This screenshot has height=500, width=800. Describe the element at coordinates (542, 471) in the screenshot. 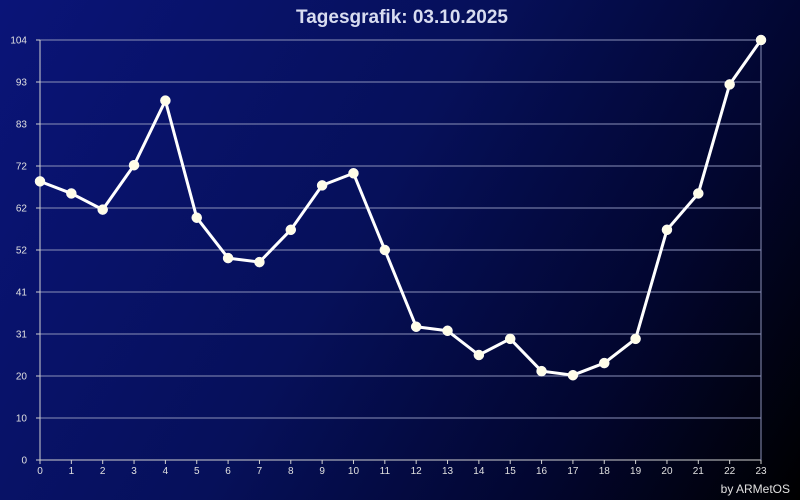

I see `x-tick-label: 16` at that location.